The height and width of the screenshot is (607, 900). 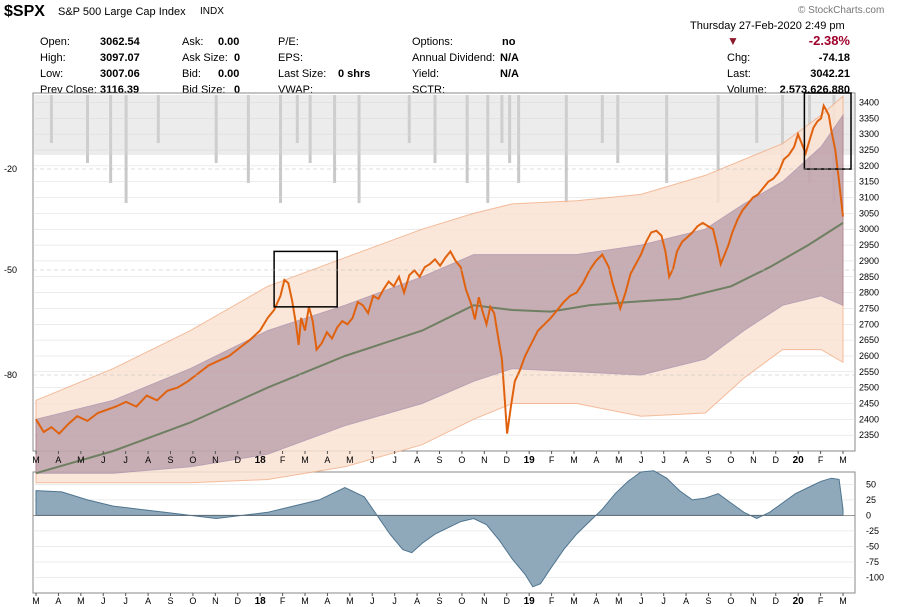 I want to click on oscillator-axis-label: -100, so click(x=875, y=577).